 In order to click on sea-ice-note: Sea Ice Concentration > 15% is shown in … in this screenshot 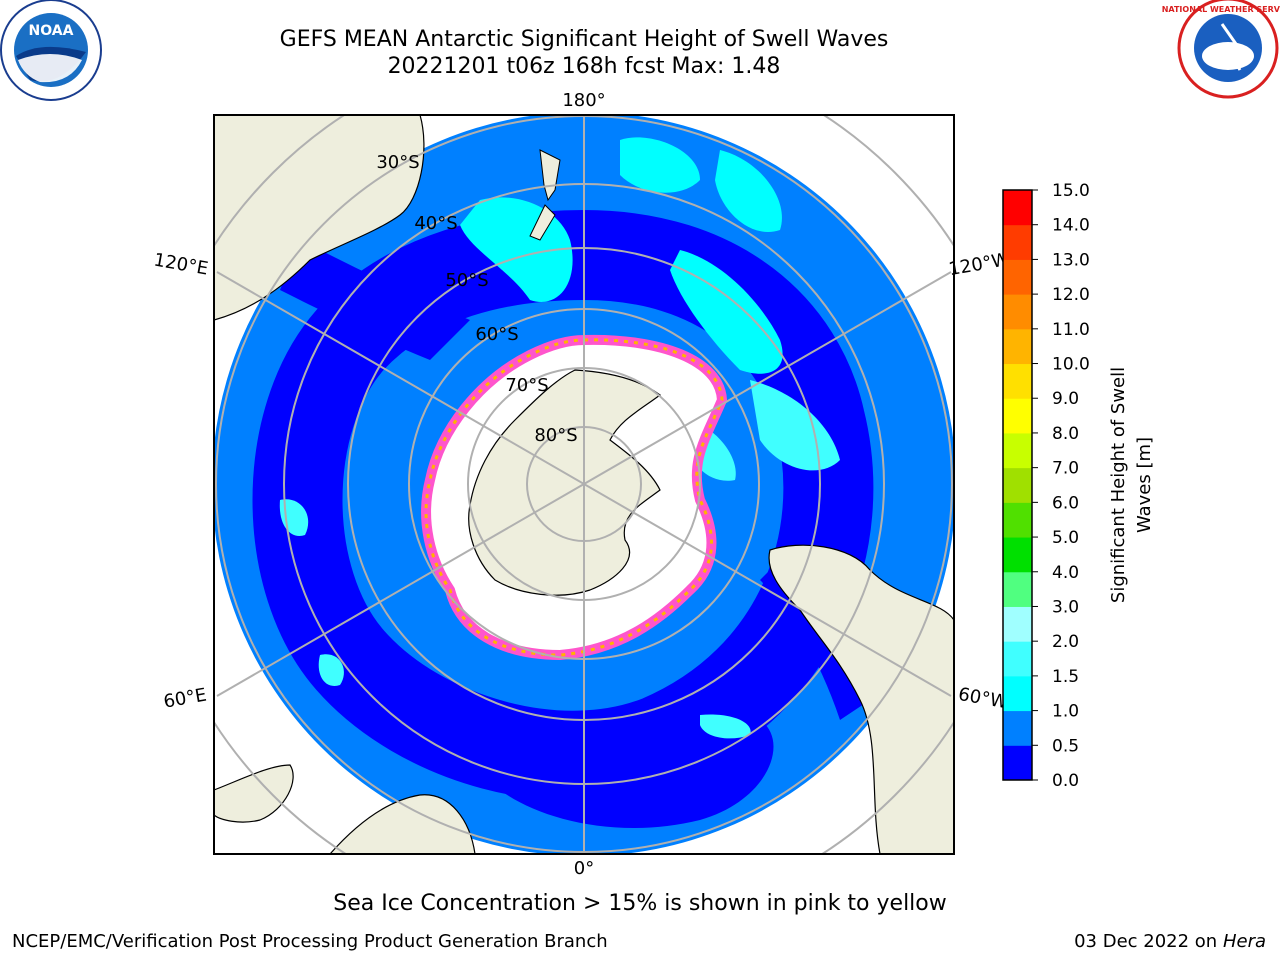, I will do `click(640, 903)`.